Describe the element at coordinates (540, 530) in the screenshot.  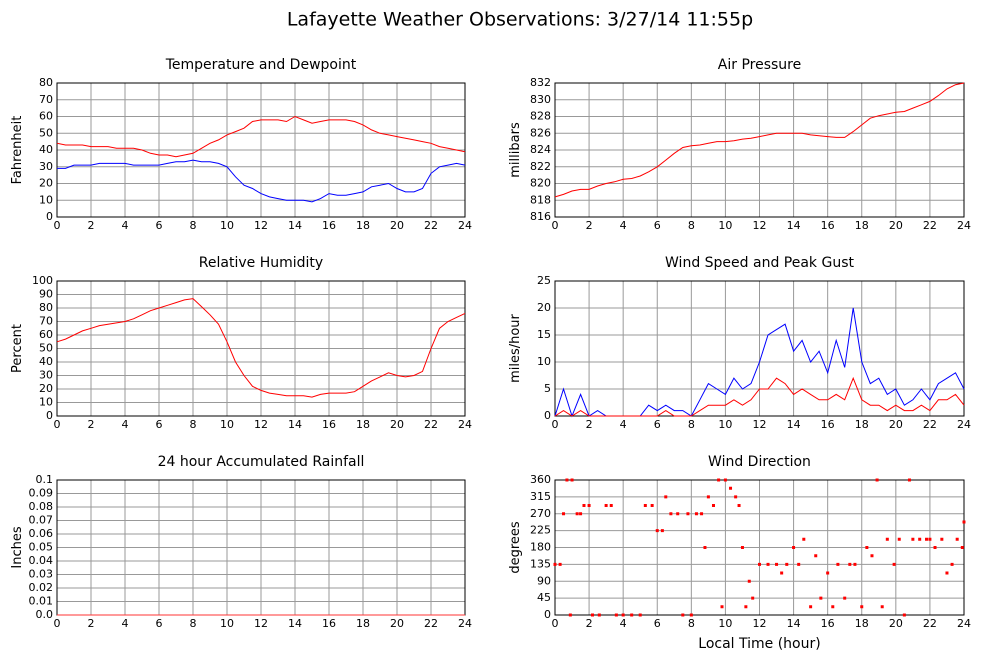
I see `y-tick-label: 225` at that location.